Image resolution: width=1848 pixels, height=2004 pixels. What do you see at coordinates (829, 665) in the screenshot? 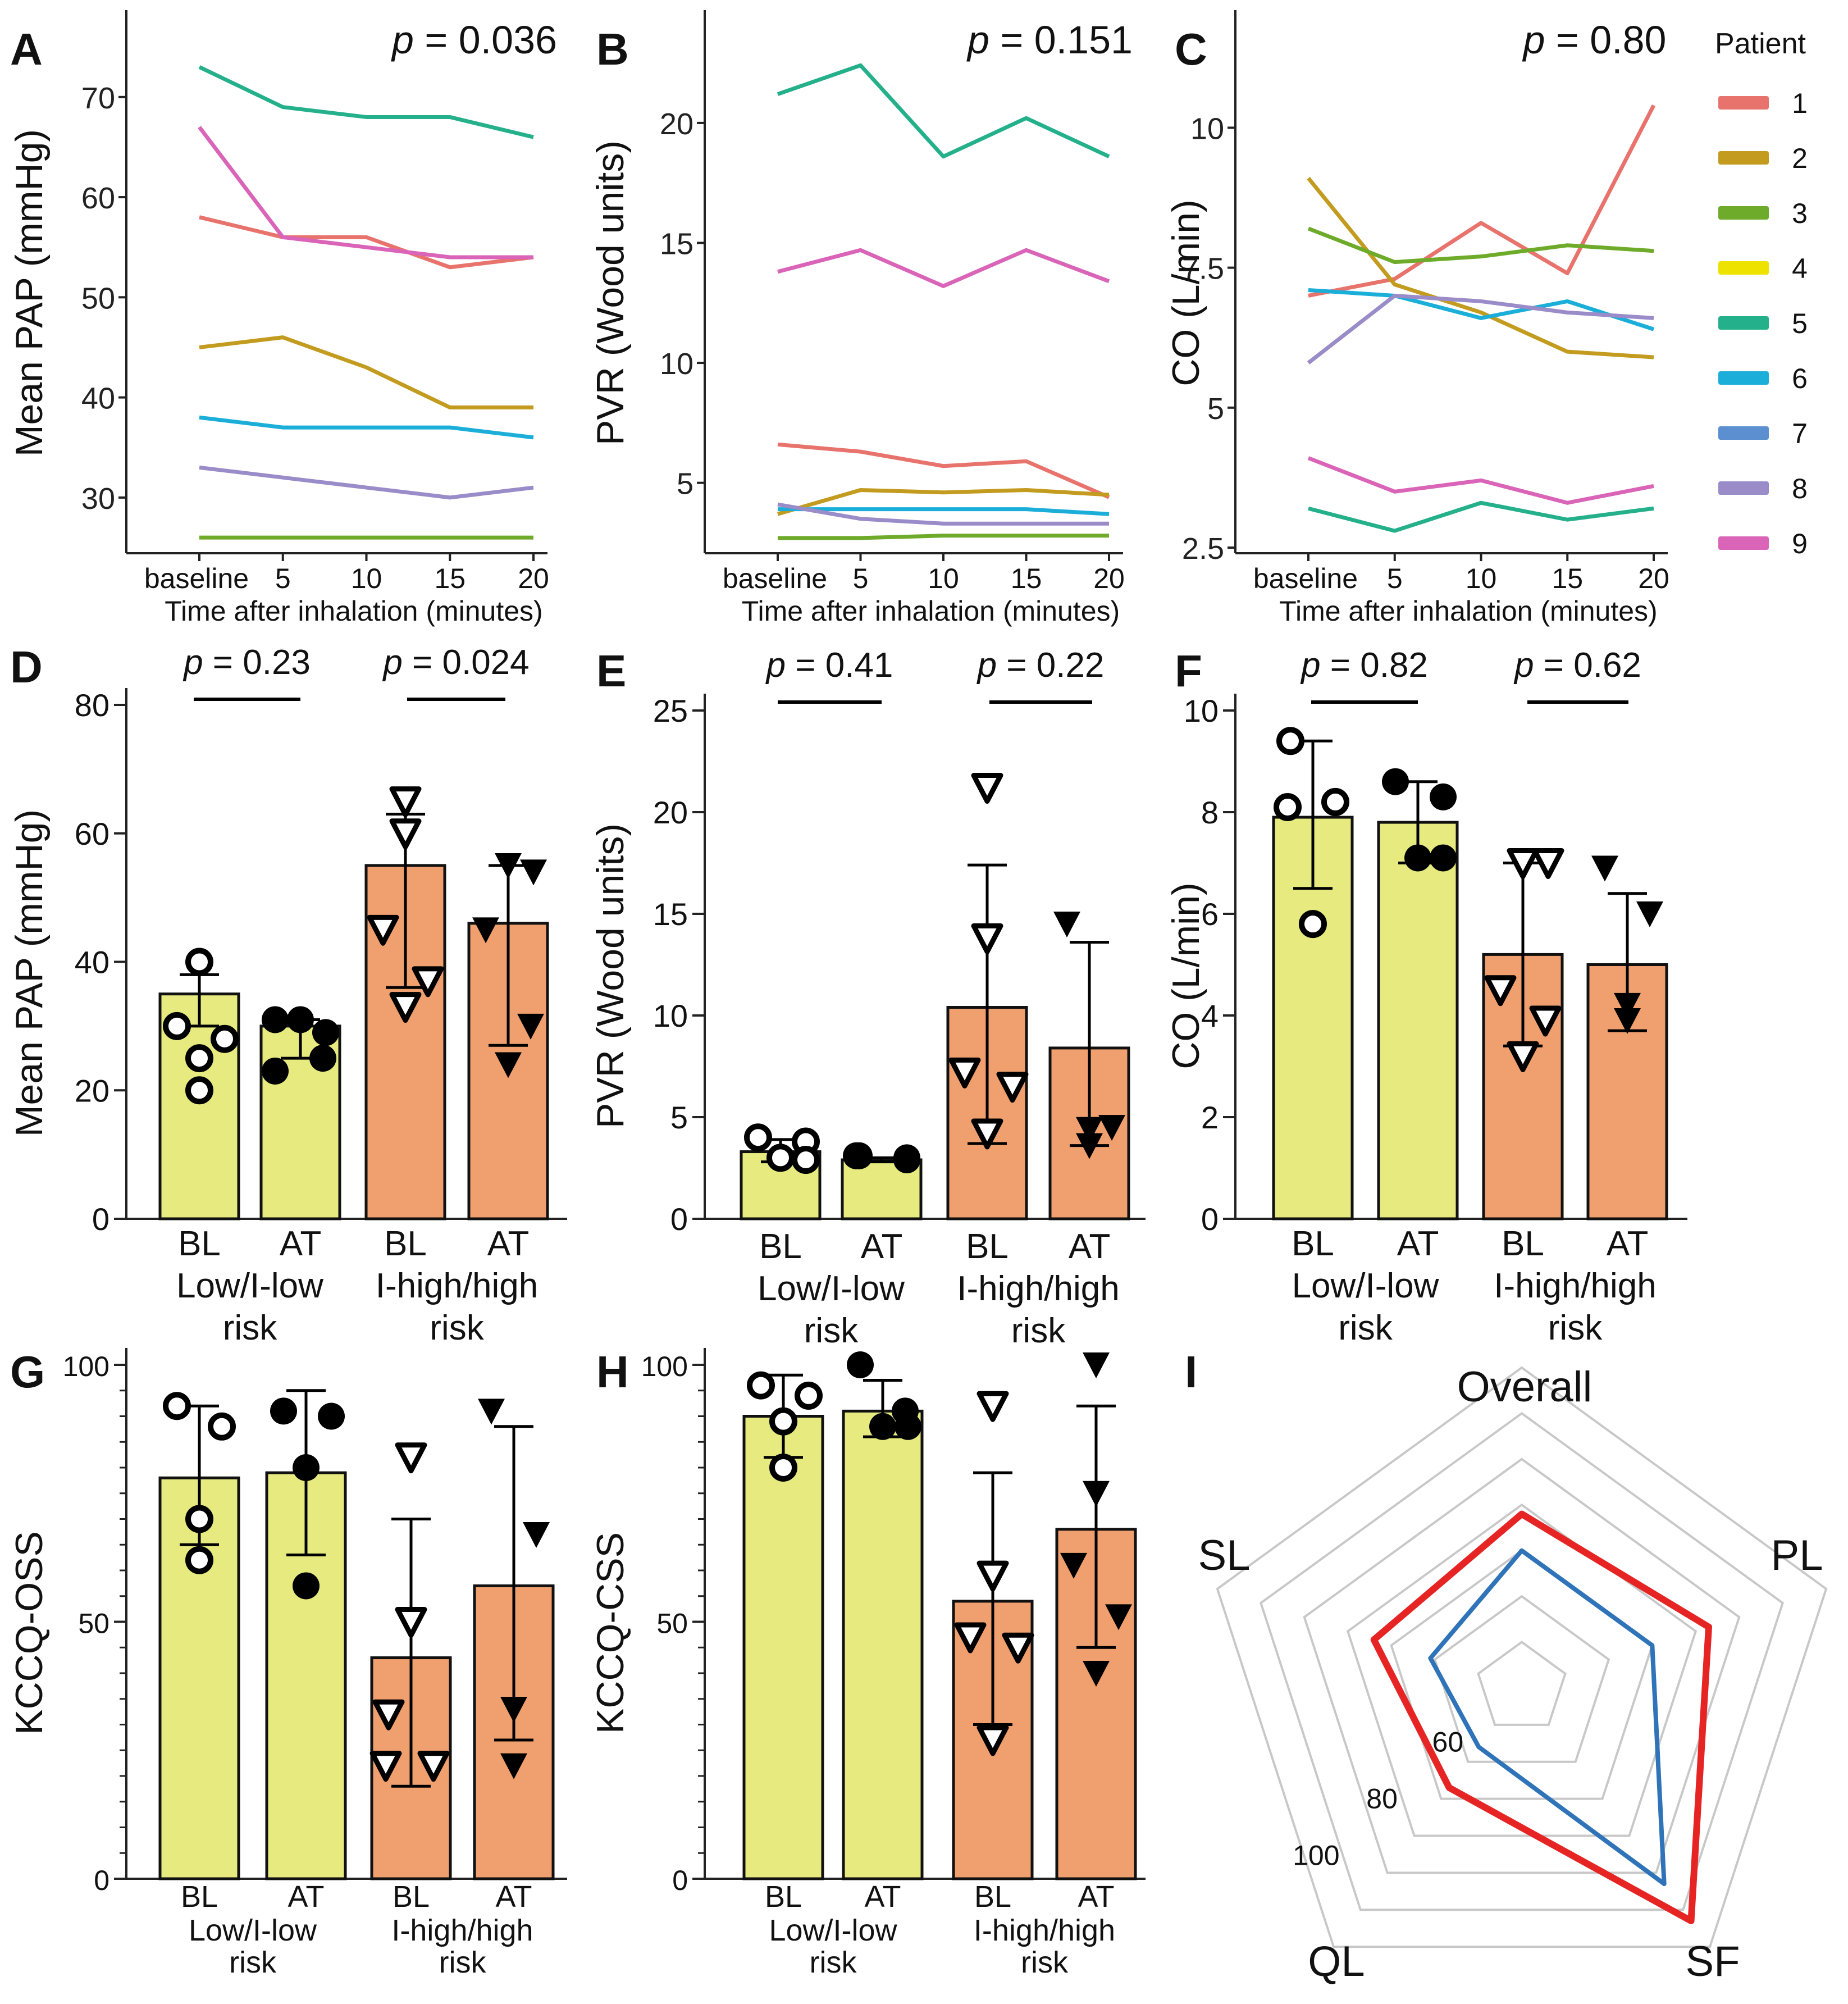
I see `p-value: p = 0.41` at bounding box center [829, 665].